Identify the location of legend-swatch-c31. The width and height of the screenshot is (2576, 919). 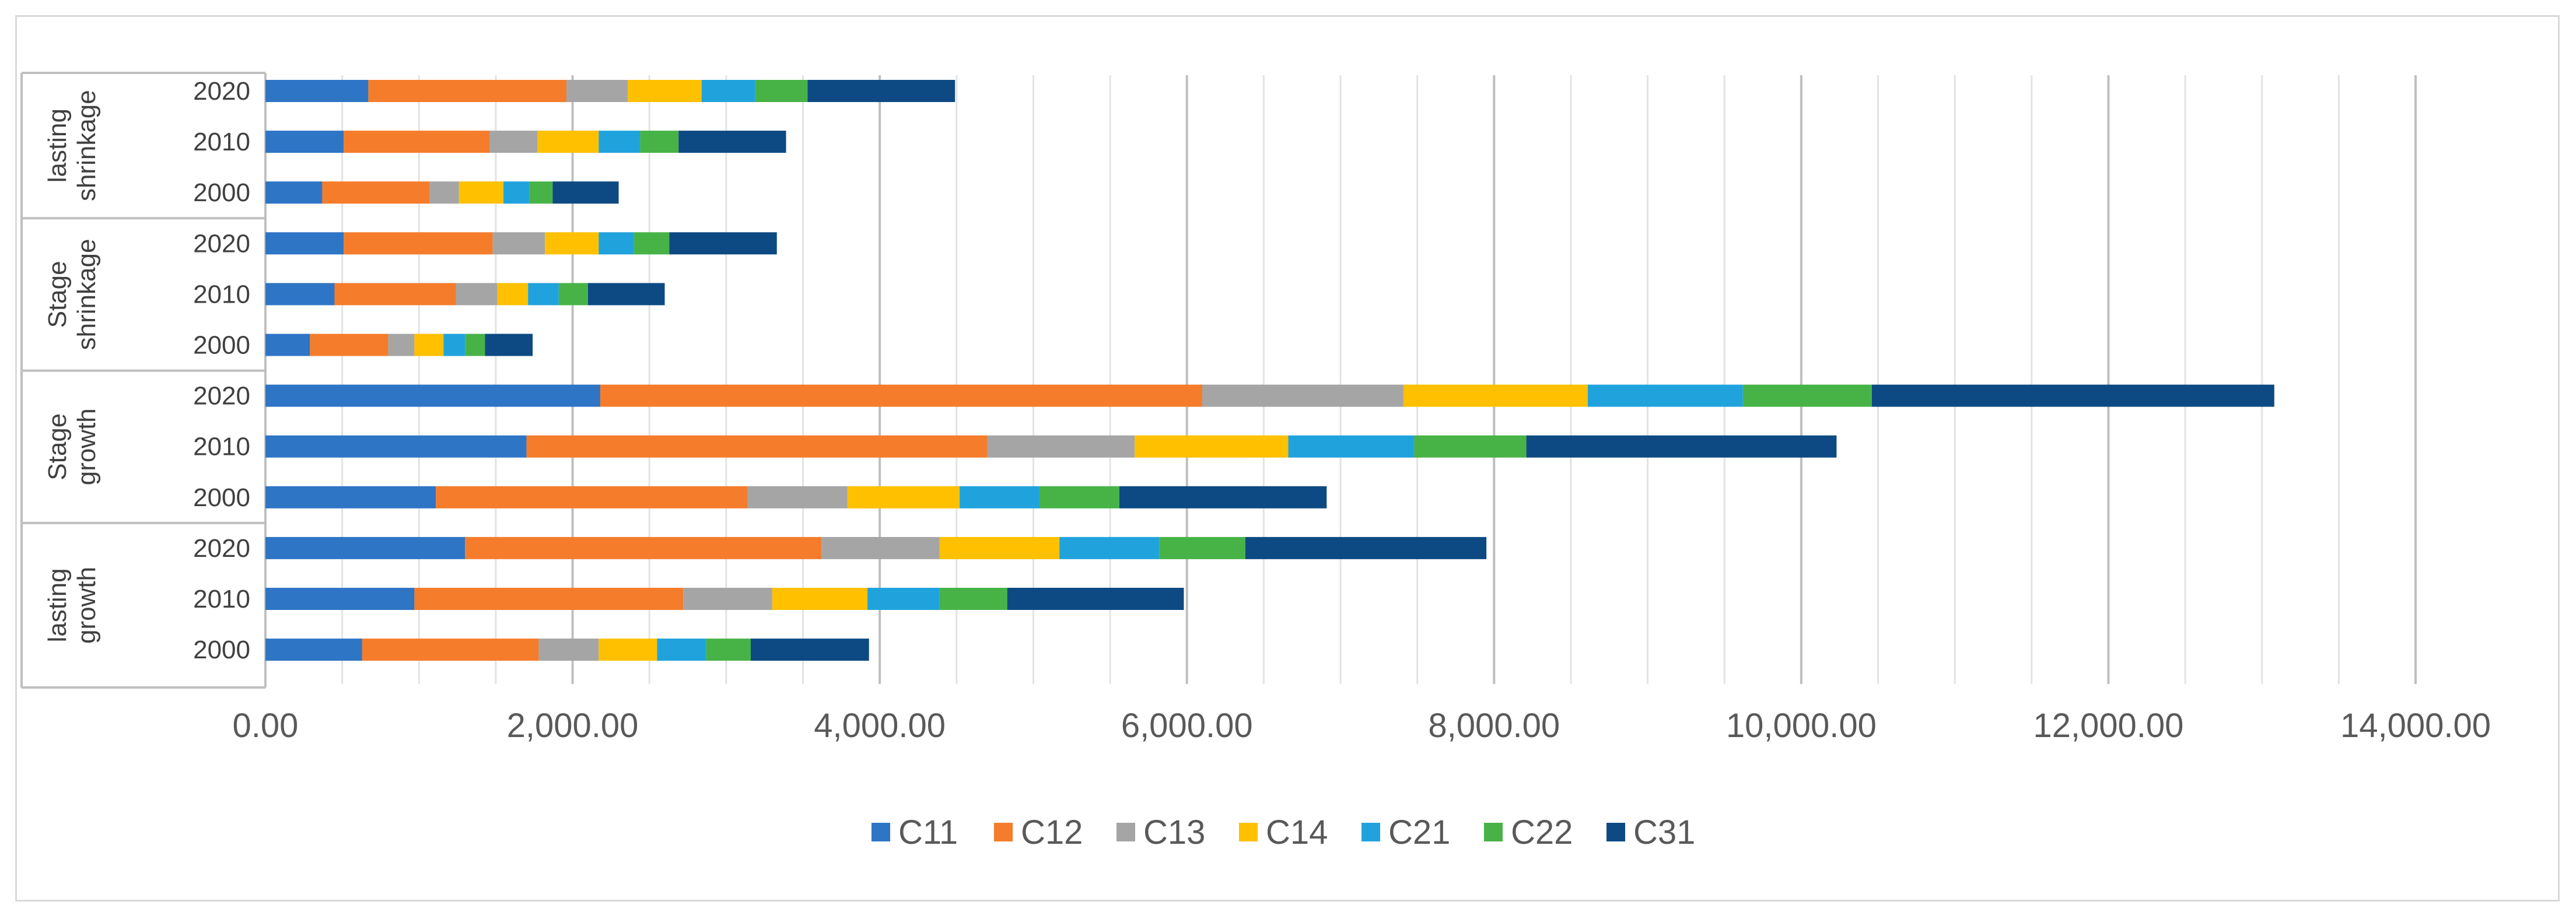
(1615, 832).